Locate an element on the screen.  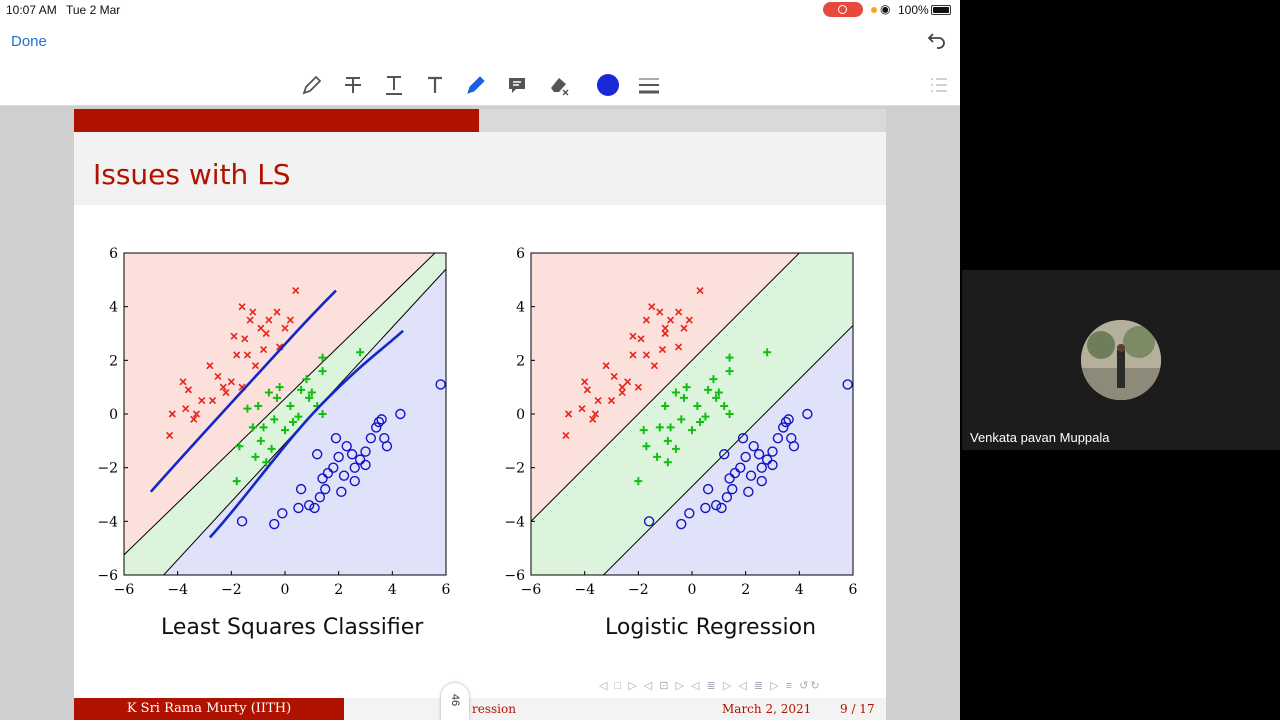
beamer-nav-icons: ◁ □ ▷ ◁ ⊡ ▷ ◁ ≣ ▷ ◁ ≣ ▷ ≡ ↺↻ is located at coordinates (710, 686).